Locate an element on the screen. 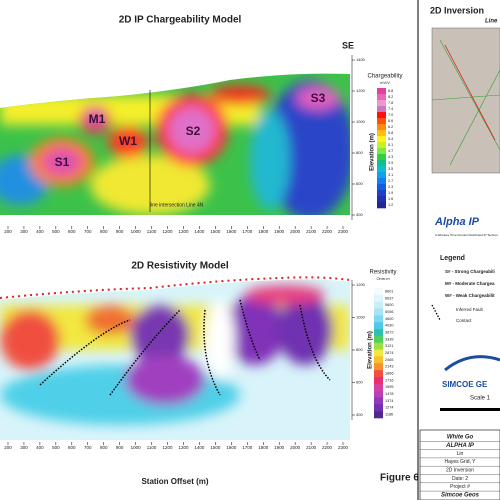  map is located at coordinates (465, 100).